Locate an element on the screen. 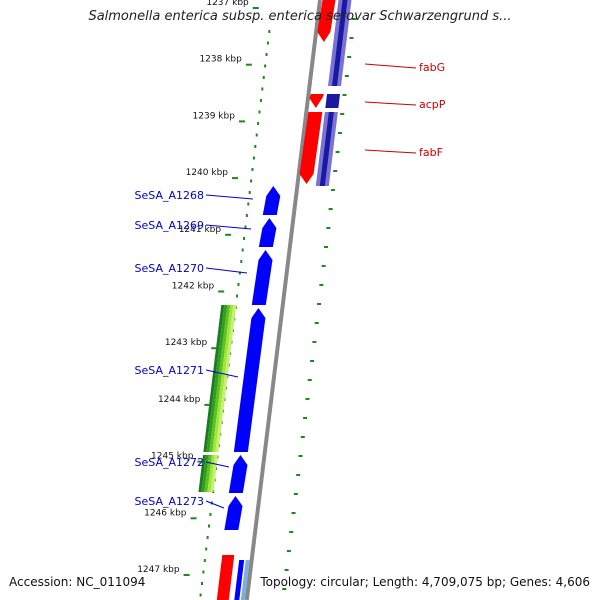 The width and height of the screenshot is (600, 600). gene-label-fabG: fabG is located at coordinates (432, 67).